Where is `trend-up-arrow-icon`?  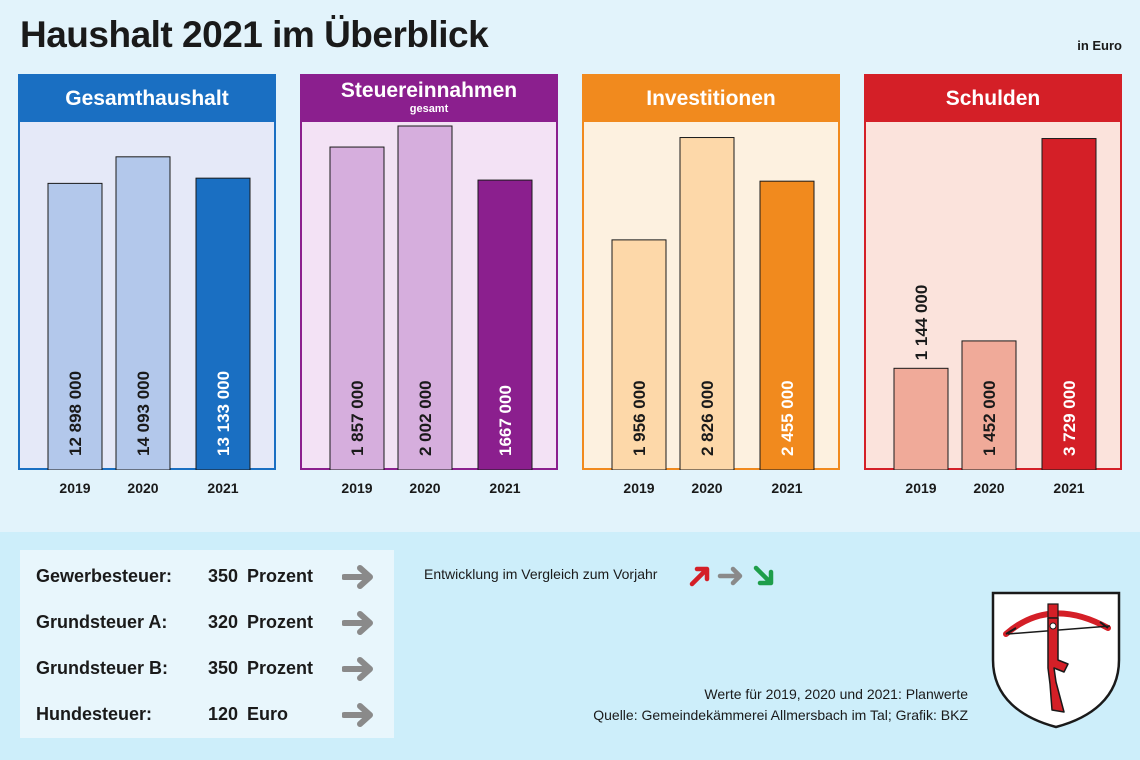 trend-up-arrow-icon is located at coordinates (699, 576).